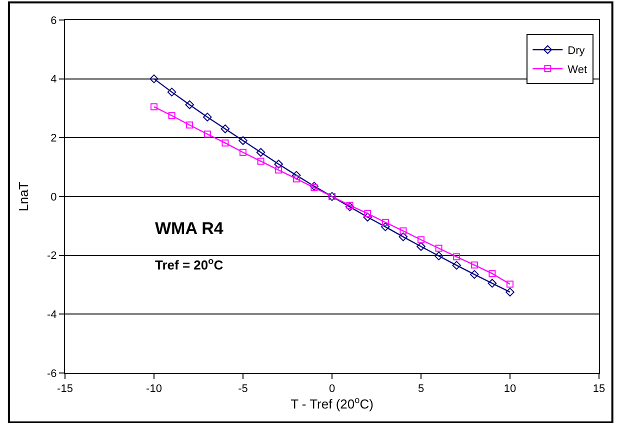  What do you see at coordinates (52, 374) in the screenshot?
I see `y-tick-label: -6` at bounding box center [52, 374].